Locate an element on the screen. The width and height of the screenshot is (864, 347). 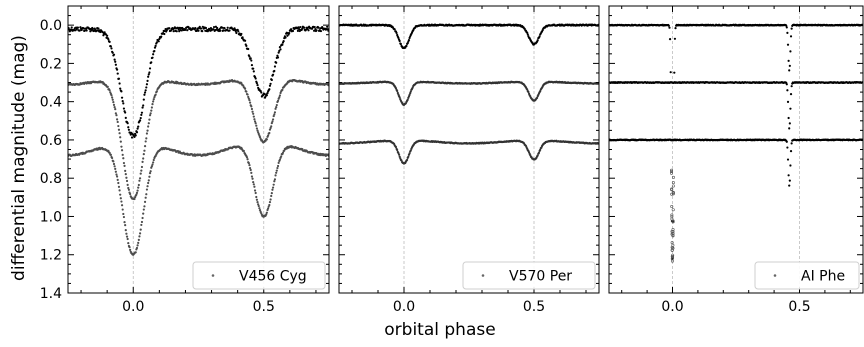
legend-box is located at coordinates (529, 275).